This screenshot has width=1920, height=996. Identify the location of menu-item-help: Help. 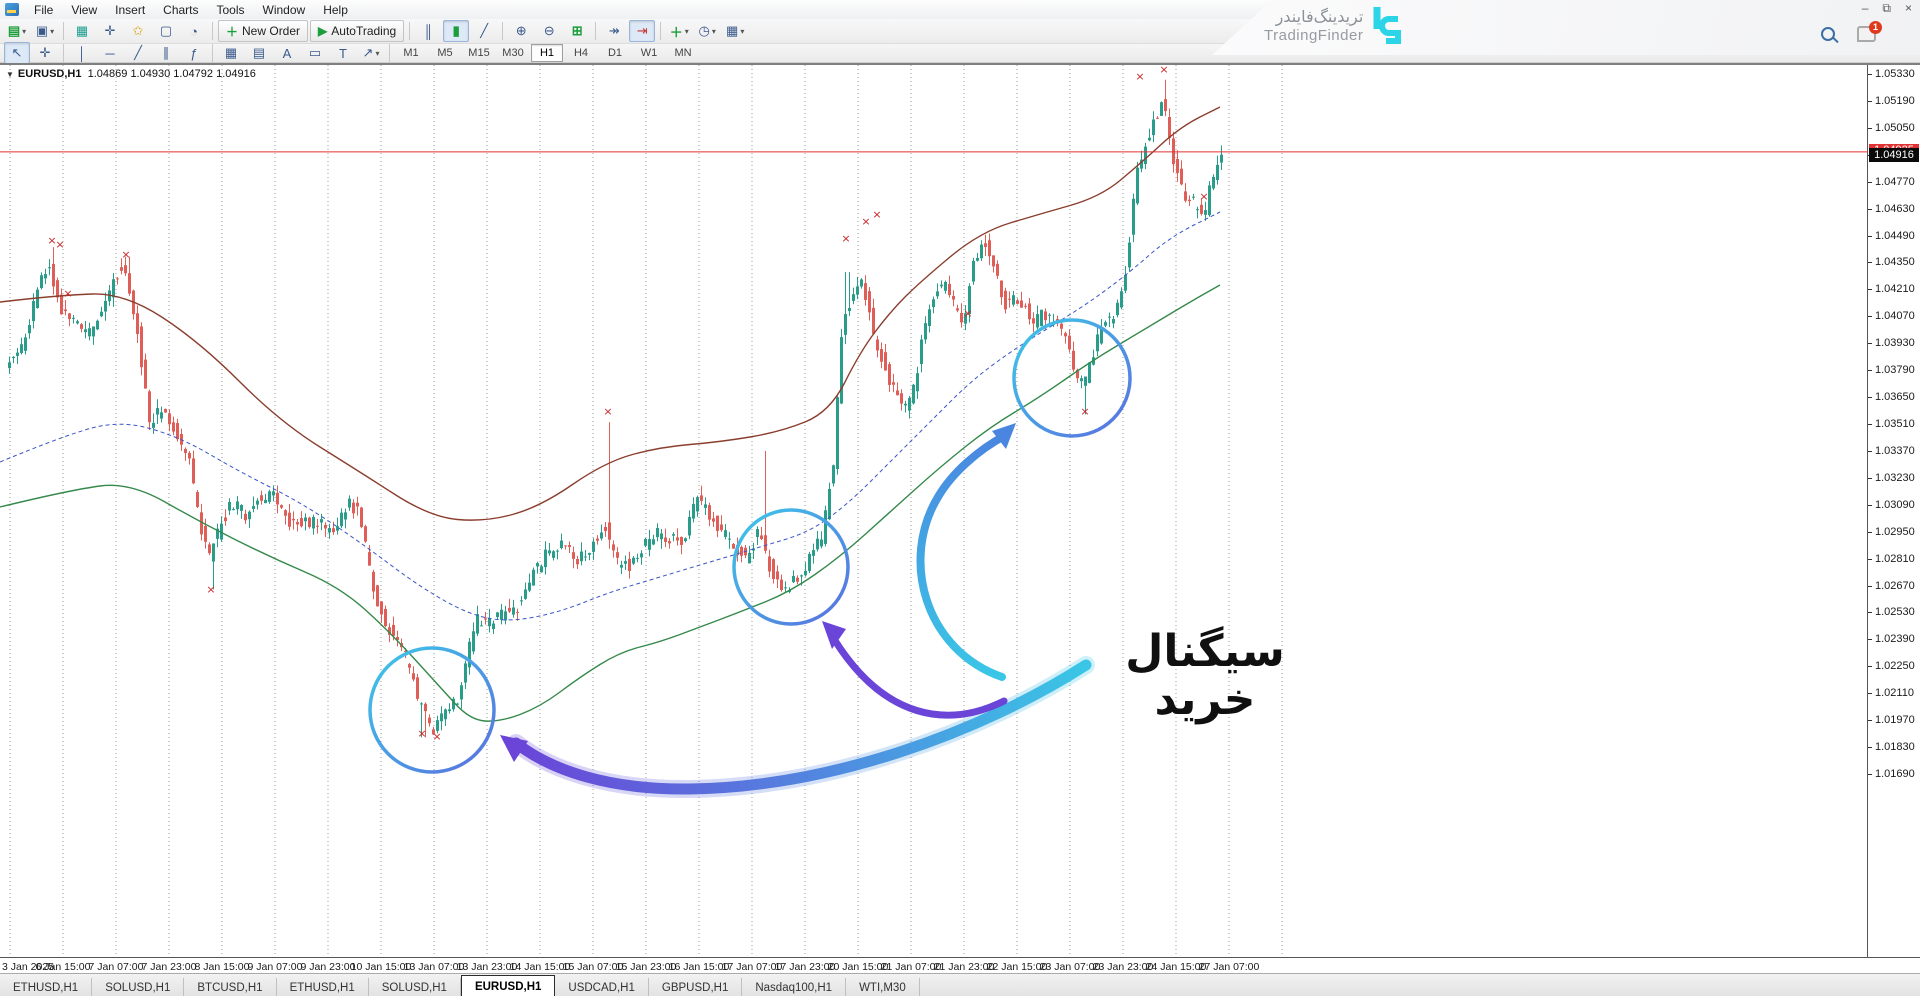
(335, 9).